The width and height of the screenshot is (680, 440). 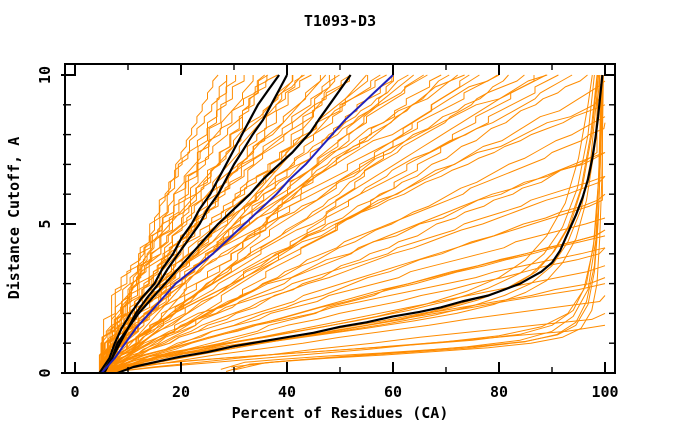 What do you see at coordinates (287, 392) in the screenshot?
I see `x-tick-label: 40` at bounding box center [287, 392].